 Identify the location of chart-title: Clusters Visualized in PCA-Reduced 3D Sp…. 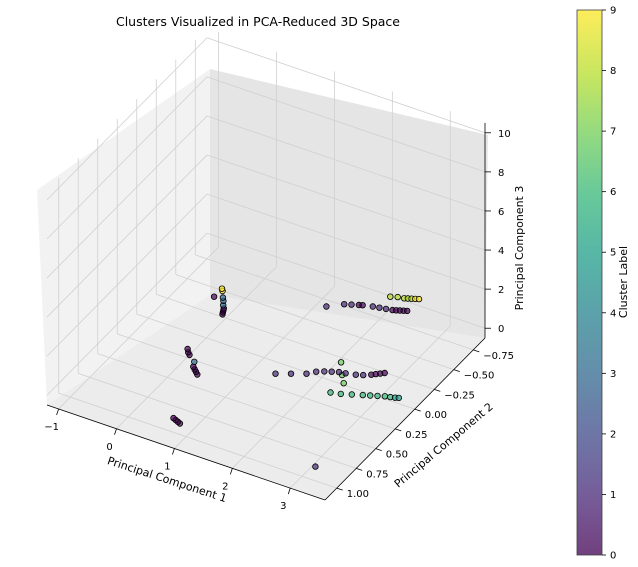
(258, 21).